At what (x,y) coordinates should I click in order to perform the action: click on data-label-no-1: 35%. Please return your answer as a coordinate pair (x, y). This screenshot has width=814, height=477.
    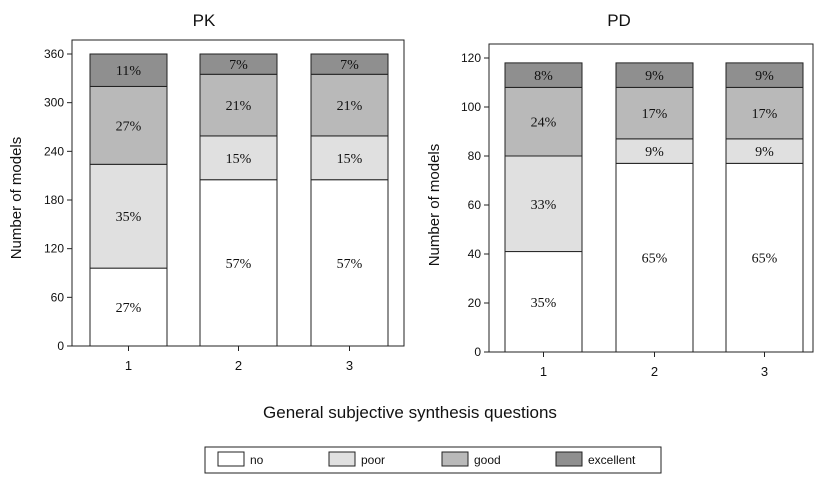
    Looking at the image, I should click on (544, 303).